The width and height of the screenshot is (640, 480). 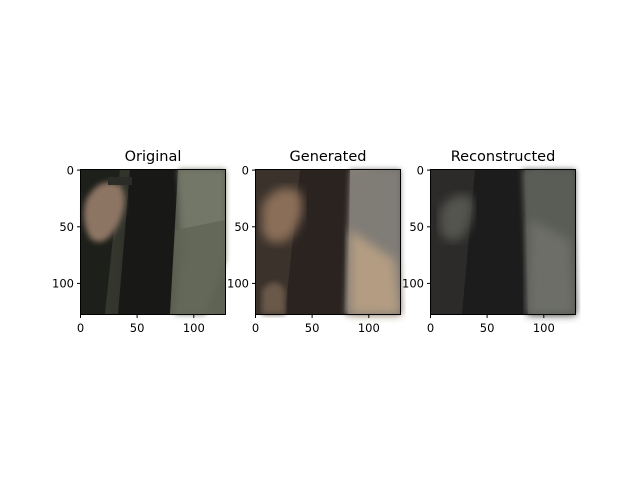 I want to click on x-ticks-original: 0 50 100, so click(x=141, y=324).